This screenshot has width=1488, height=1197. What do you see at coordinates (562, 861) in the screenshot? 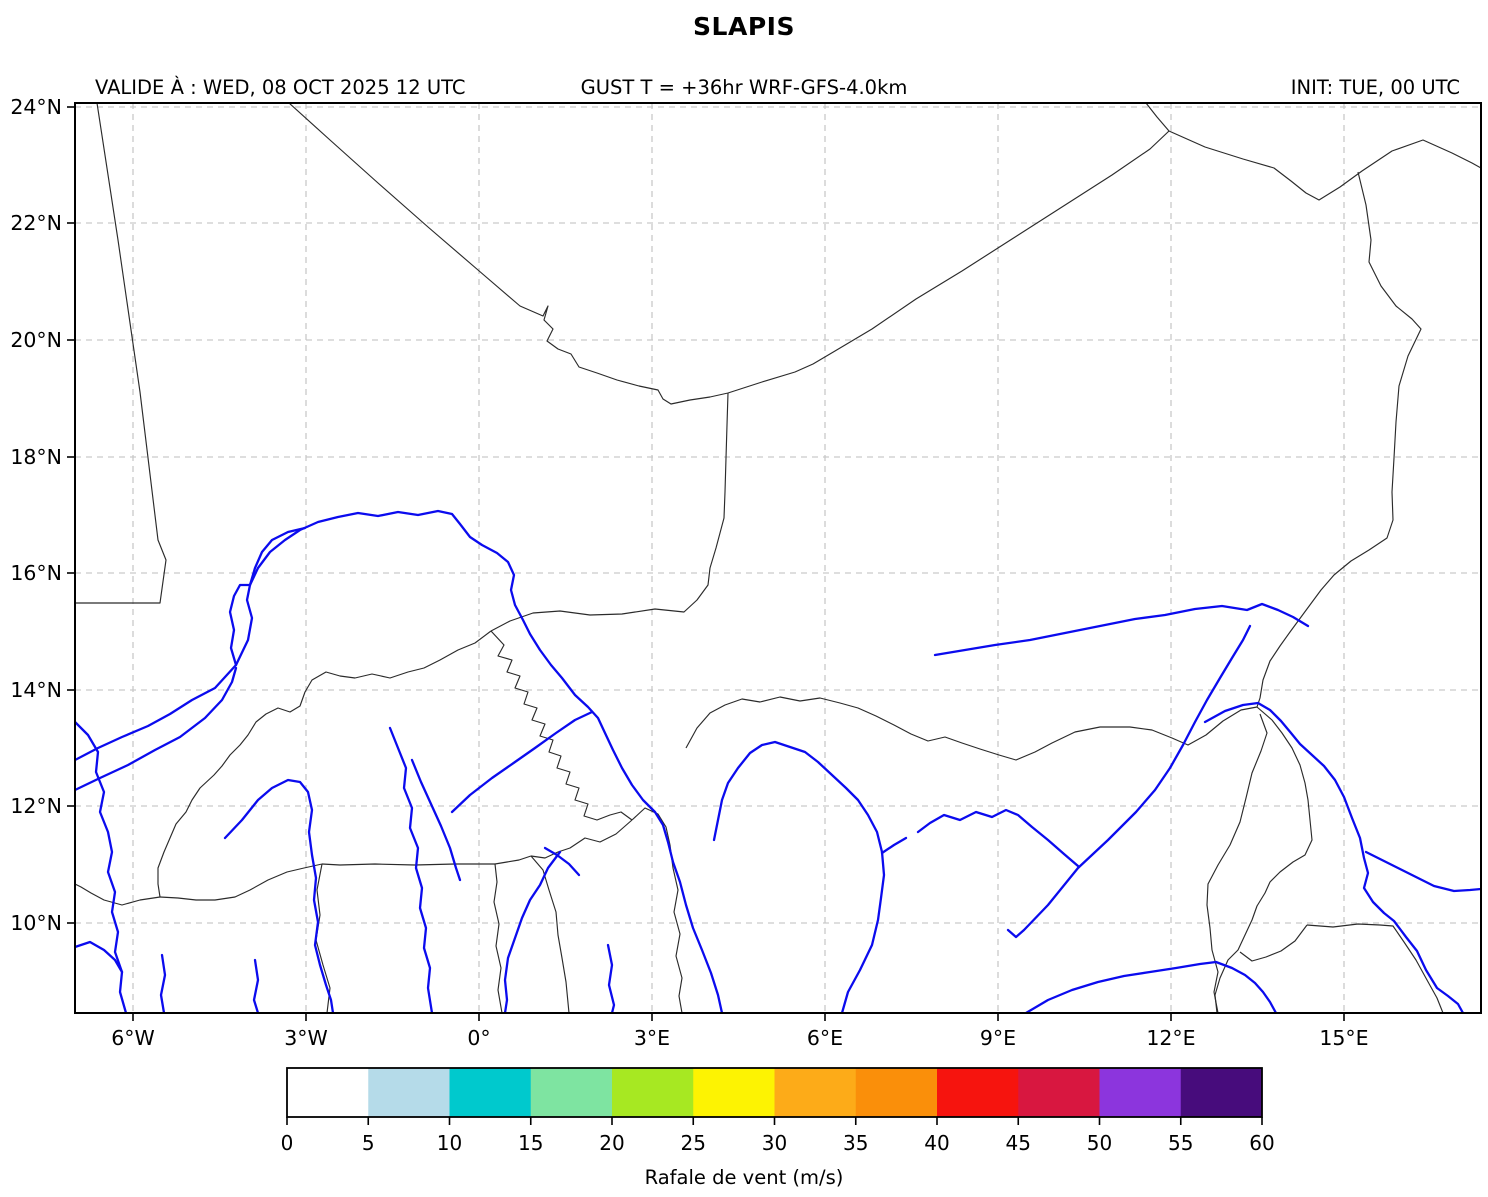
I see `river-pendjari-stub` at bounding box center [562, 861].